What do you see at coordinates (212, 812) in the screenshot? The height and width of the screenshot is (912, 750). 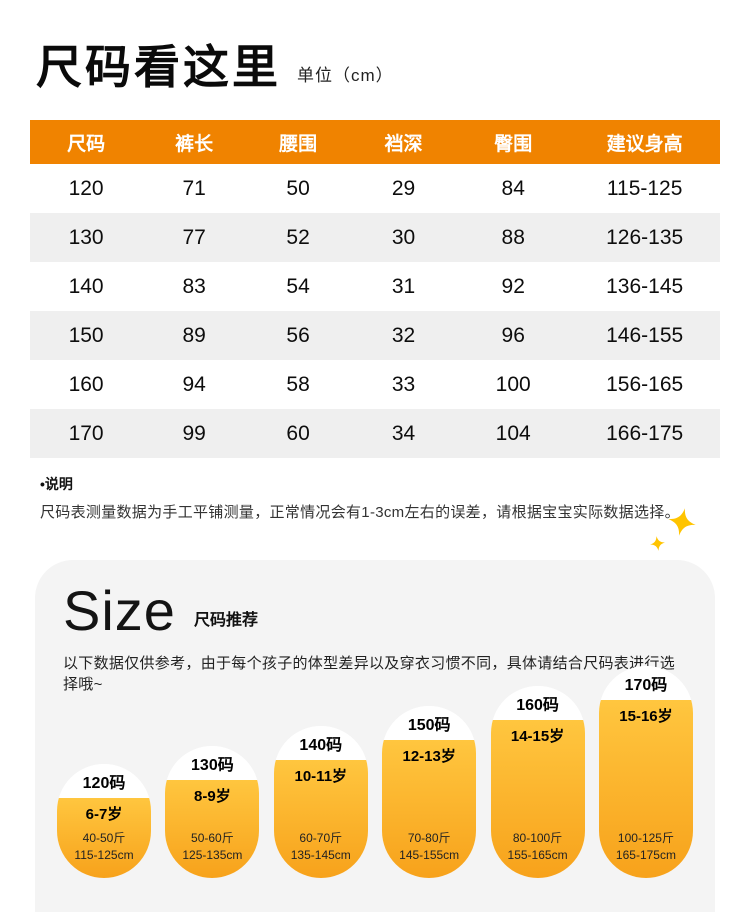 I see `size-pill-130: 130码 8-9岁 50-60斤 125-135cm` at bounding box center [212, 812].